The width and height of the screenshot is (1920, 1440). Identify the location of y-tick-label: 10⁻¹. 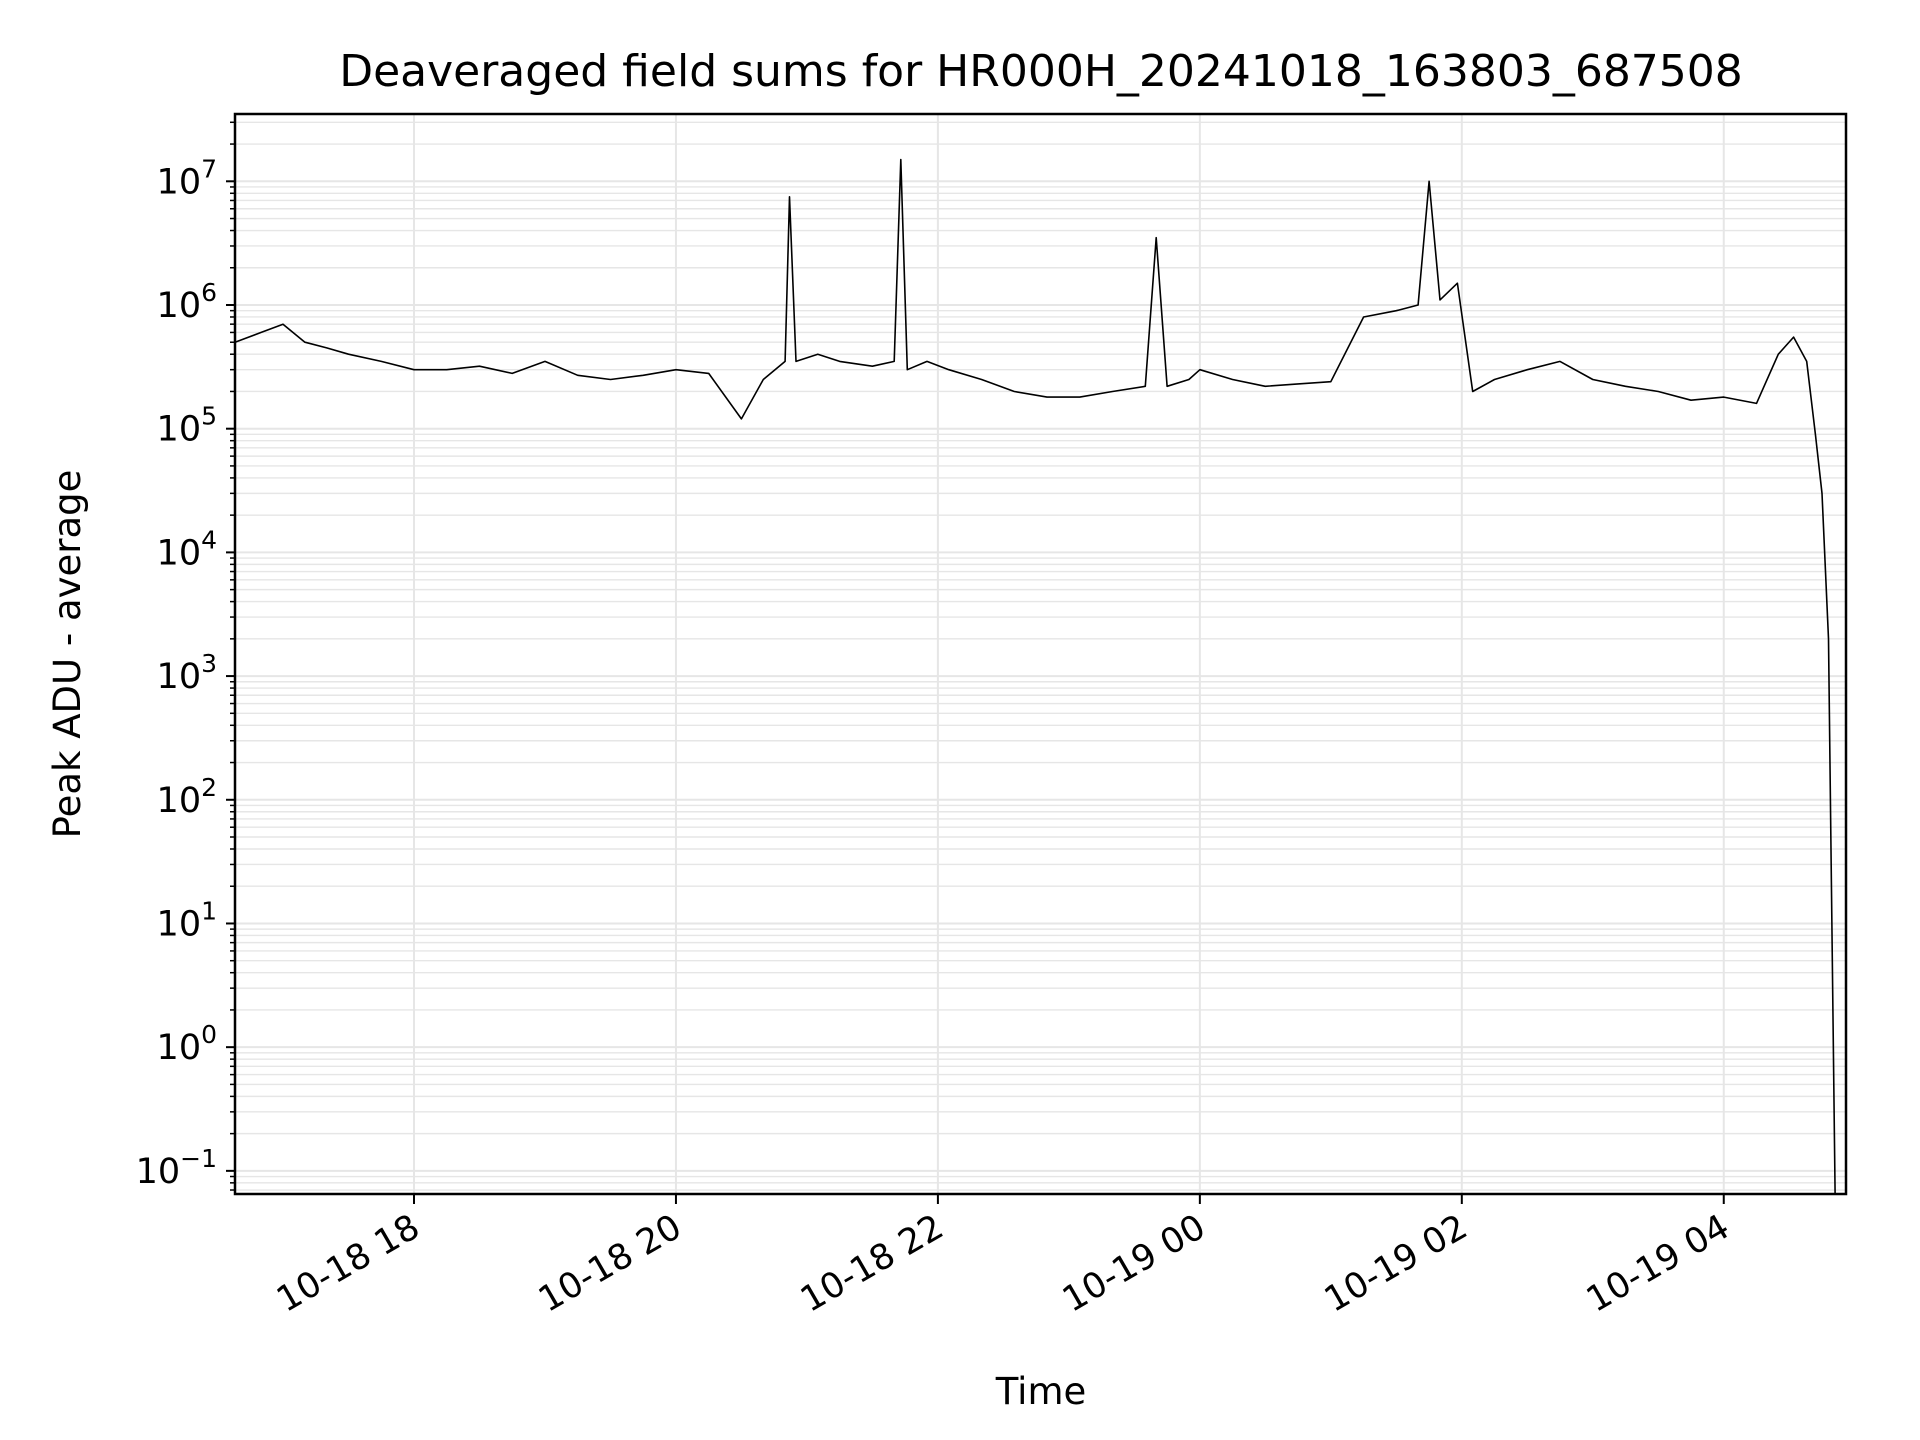
(176, 1168).